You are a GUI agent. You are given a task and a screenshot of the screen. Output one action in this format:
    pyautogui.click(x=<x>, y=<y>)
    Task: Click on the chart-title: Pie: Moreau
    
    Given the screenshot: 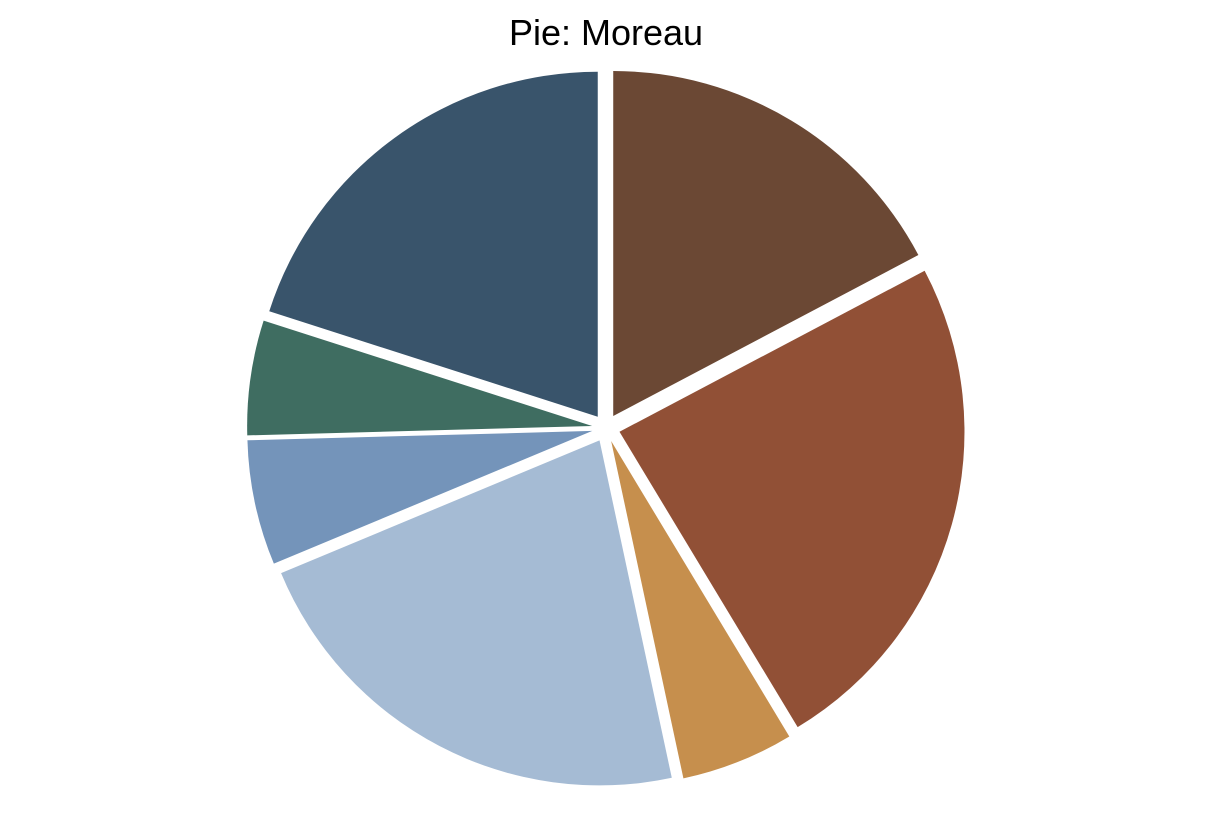 What is the action you would take?
    pyautogui.click(x=606, y=32)
    